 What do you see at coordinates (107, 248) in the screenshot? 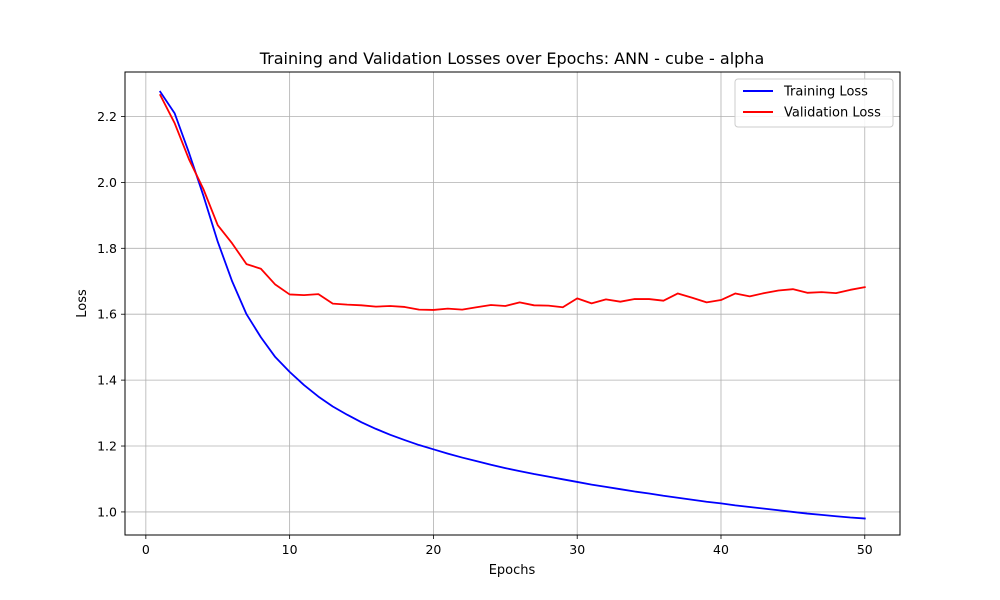
I see `y-tick-label: 1.8` at bounding box center [107, 248].